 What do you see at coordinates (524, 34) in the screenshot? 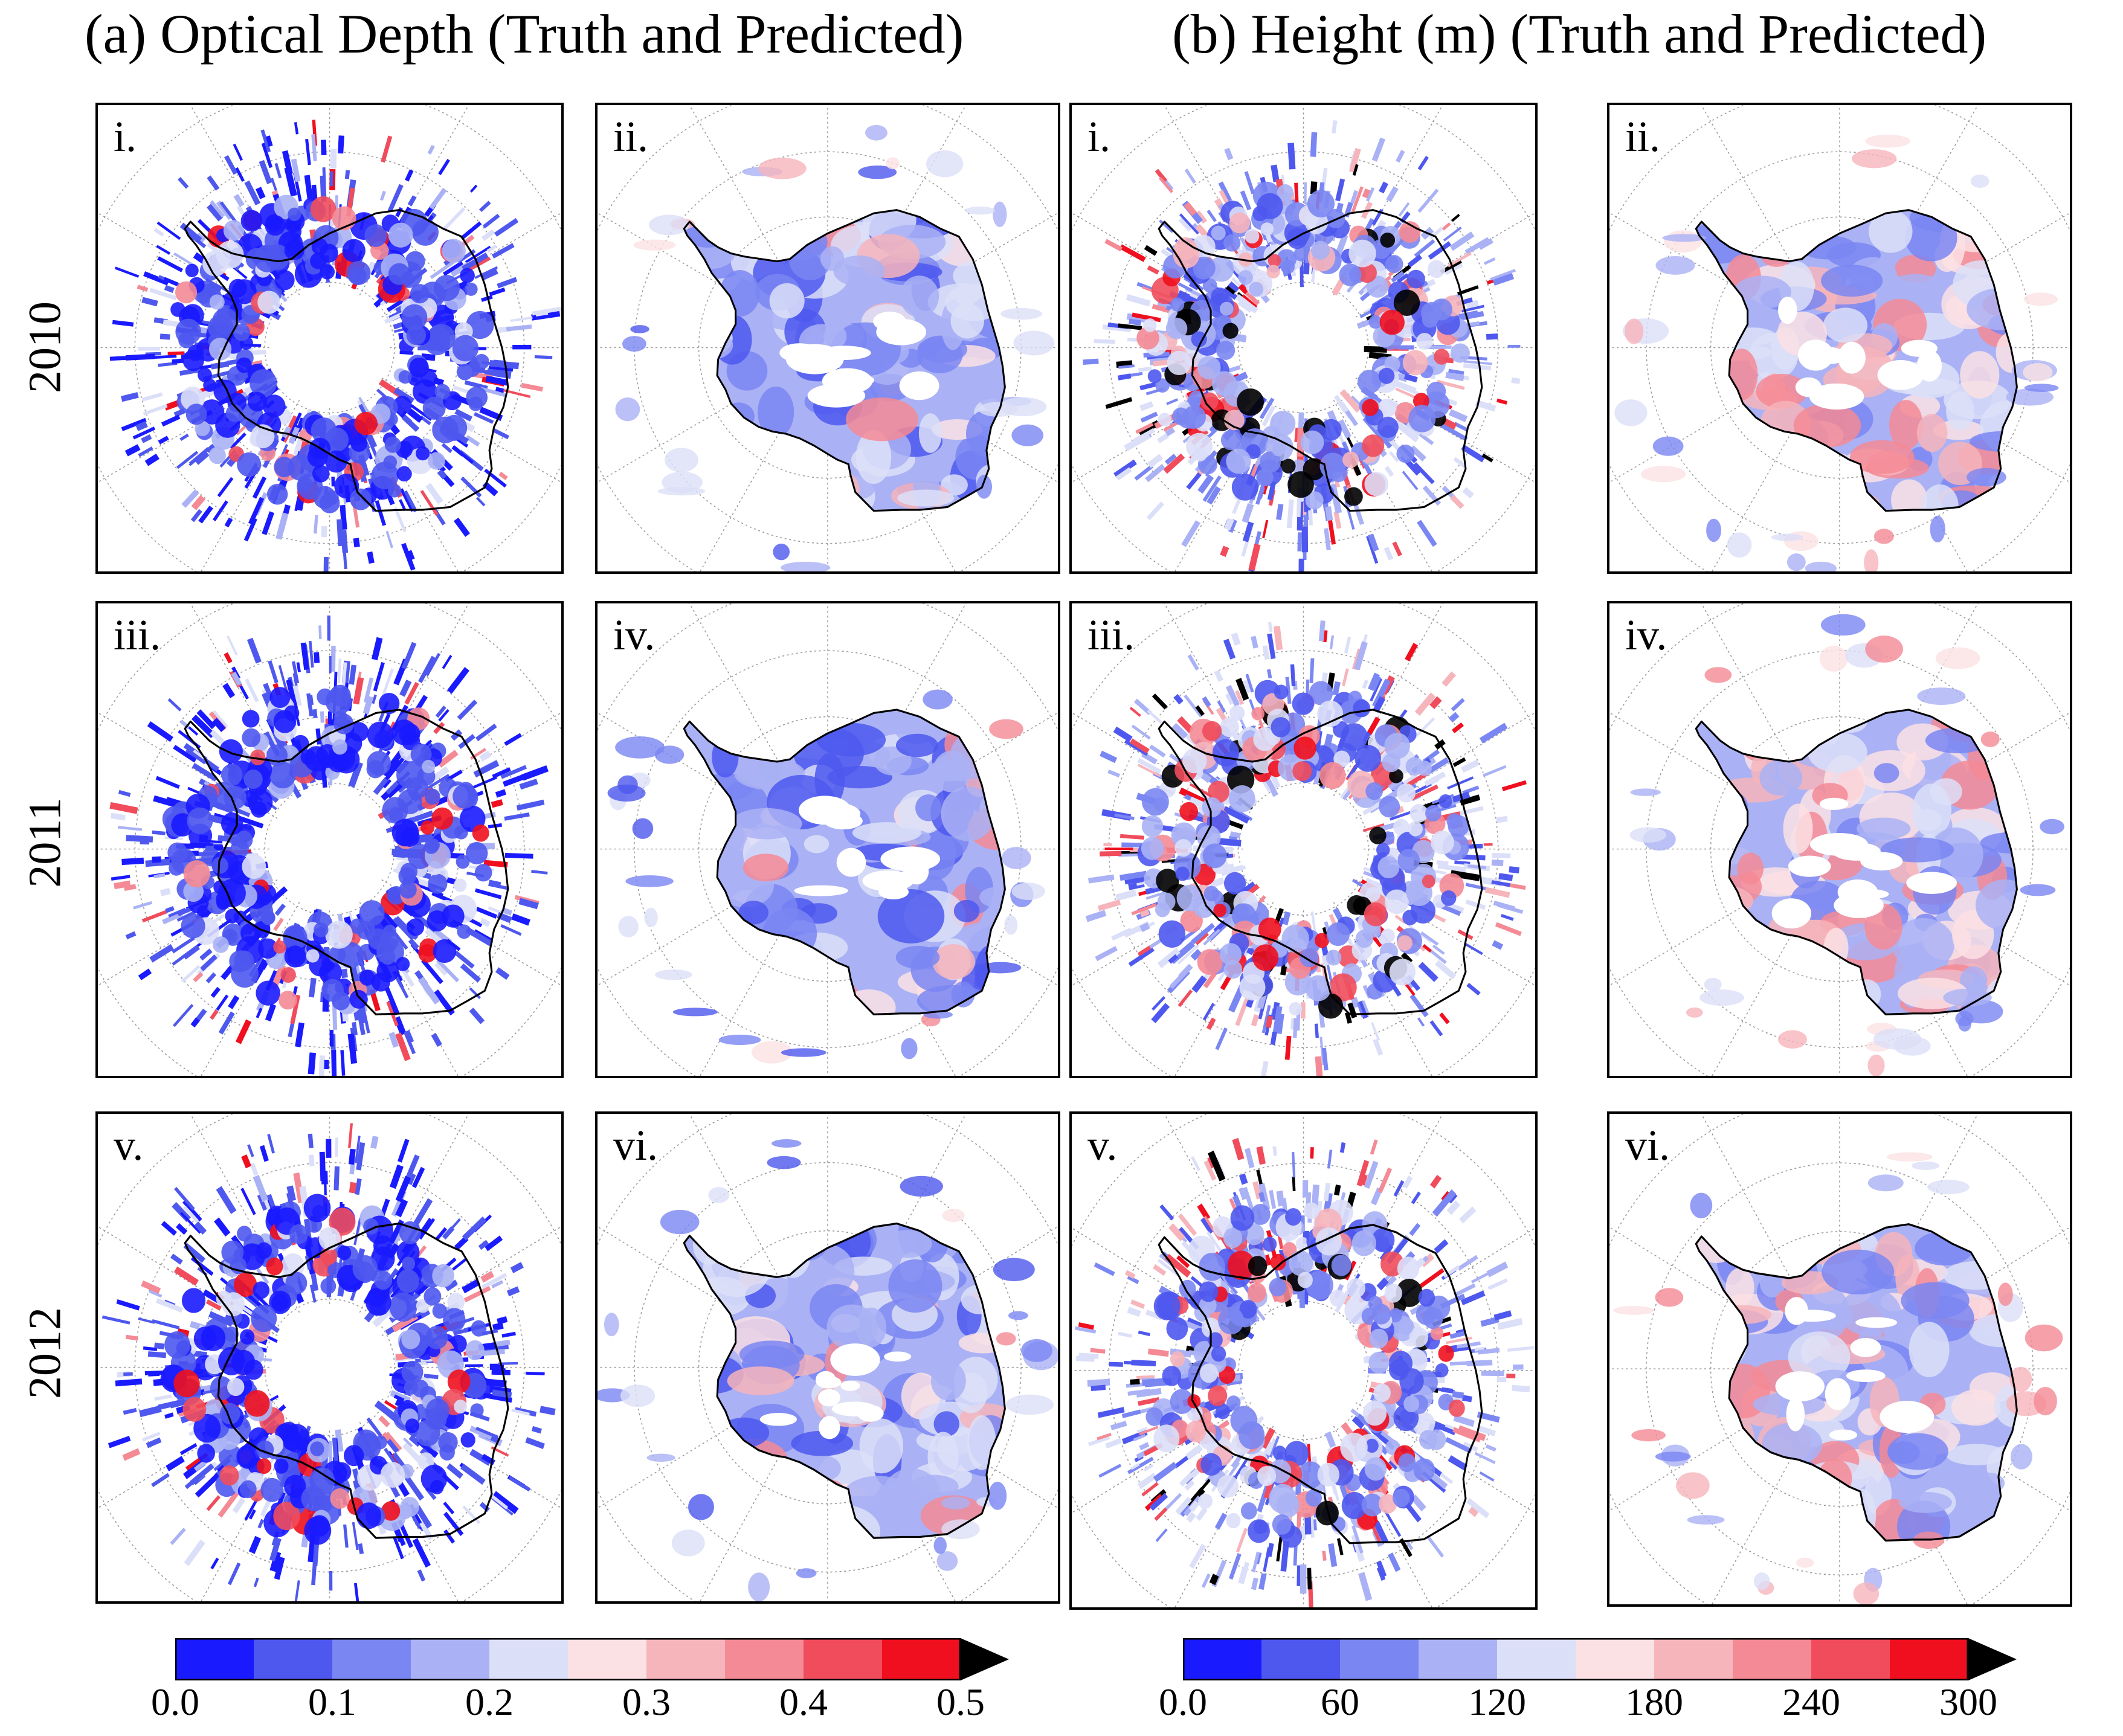
I see `optical-depth-title: (a) Optical Depth (Truth and Predicted)` at bounding box center [524, 34].